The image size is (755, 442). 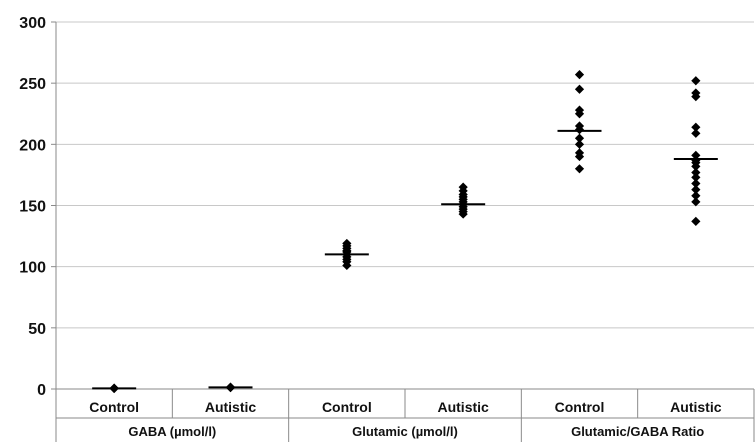 What do you see at coordinates (32, 84) in the screenshot?
I see `y-tick-label: 250` at bounding box center [32, 84].